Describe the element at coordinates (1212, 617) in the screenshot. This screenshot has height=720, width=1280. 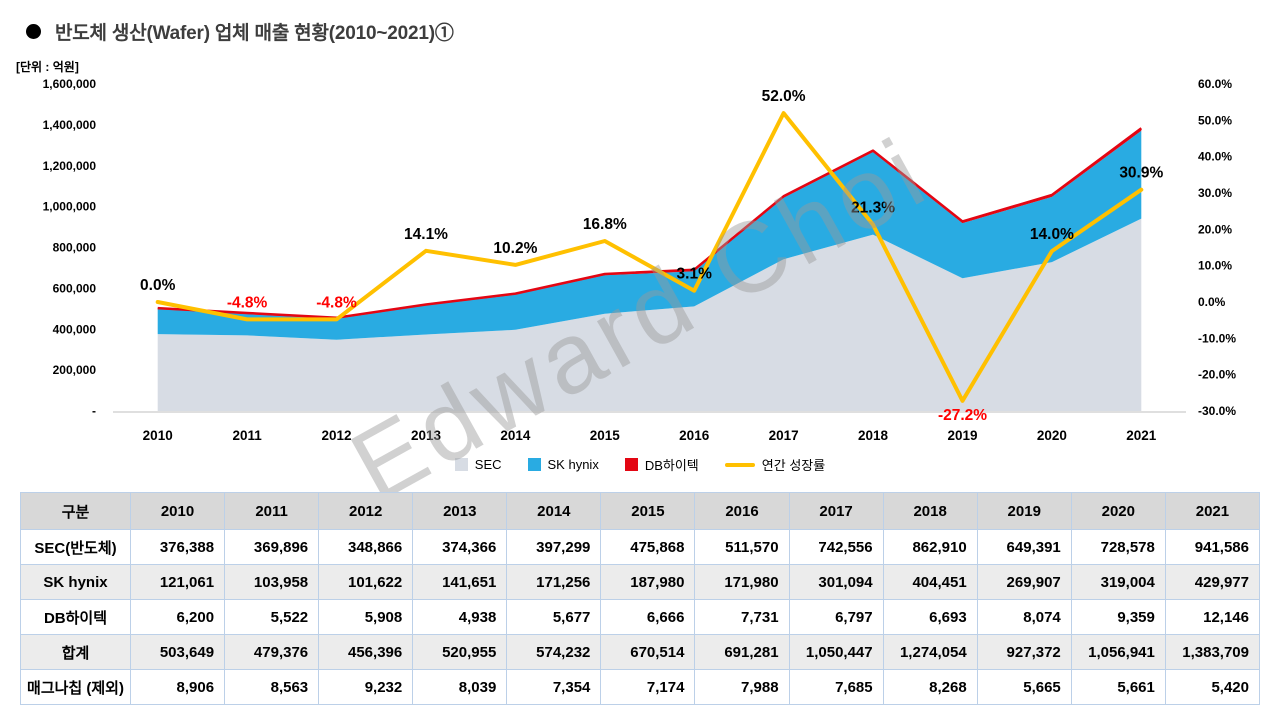
I see `table-cell: 12,146` at that location.